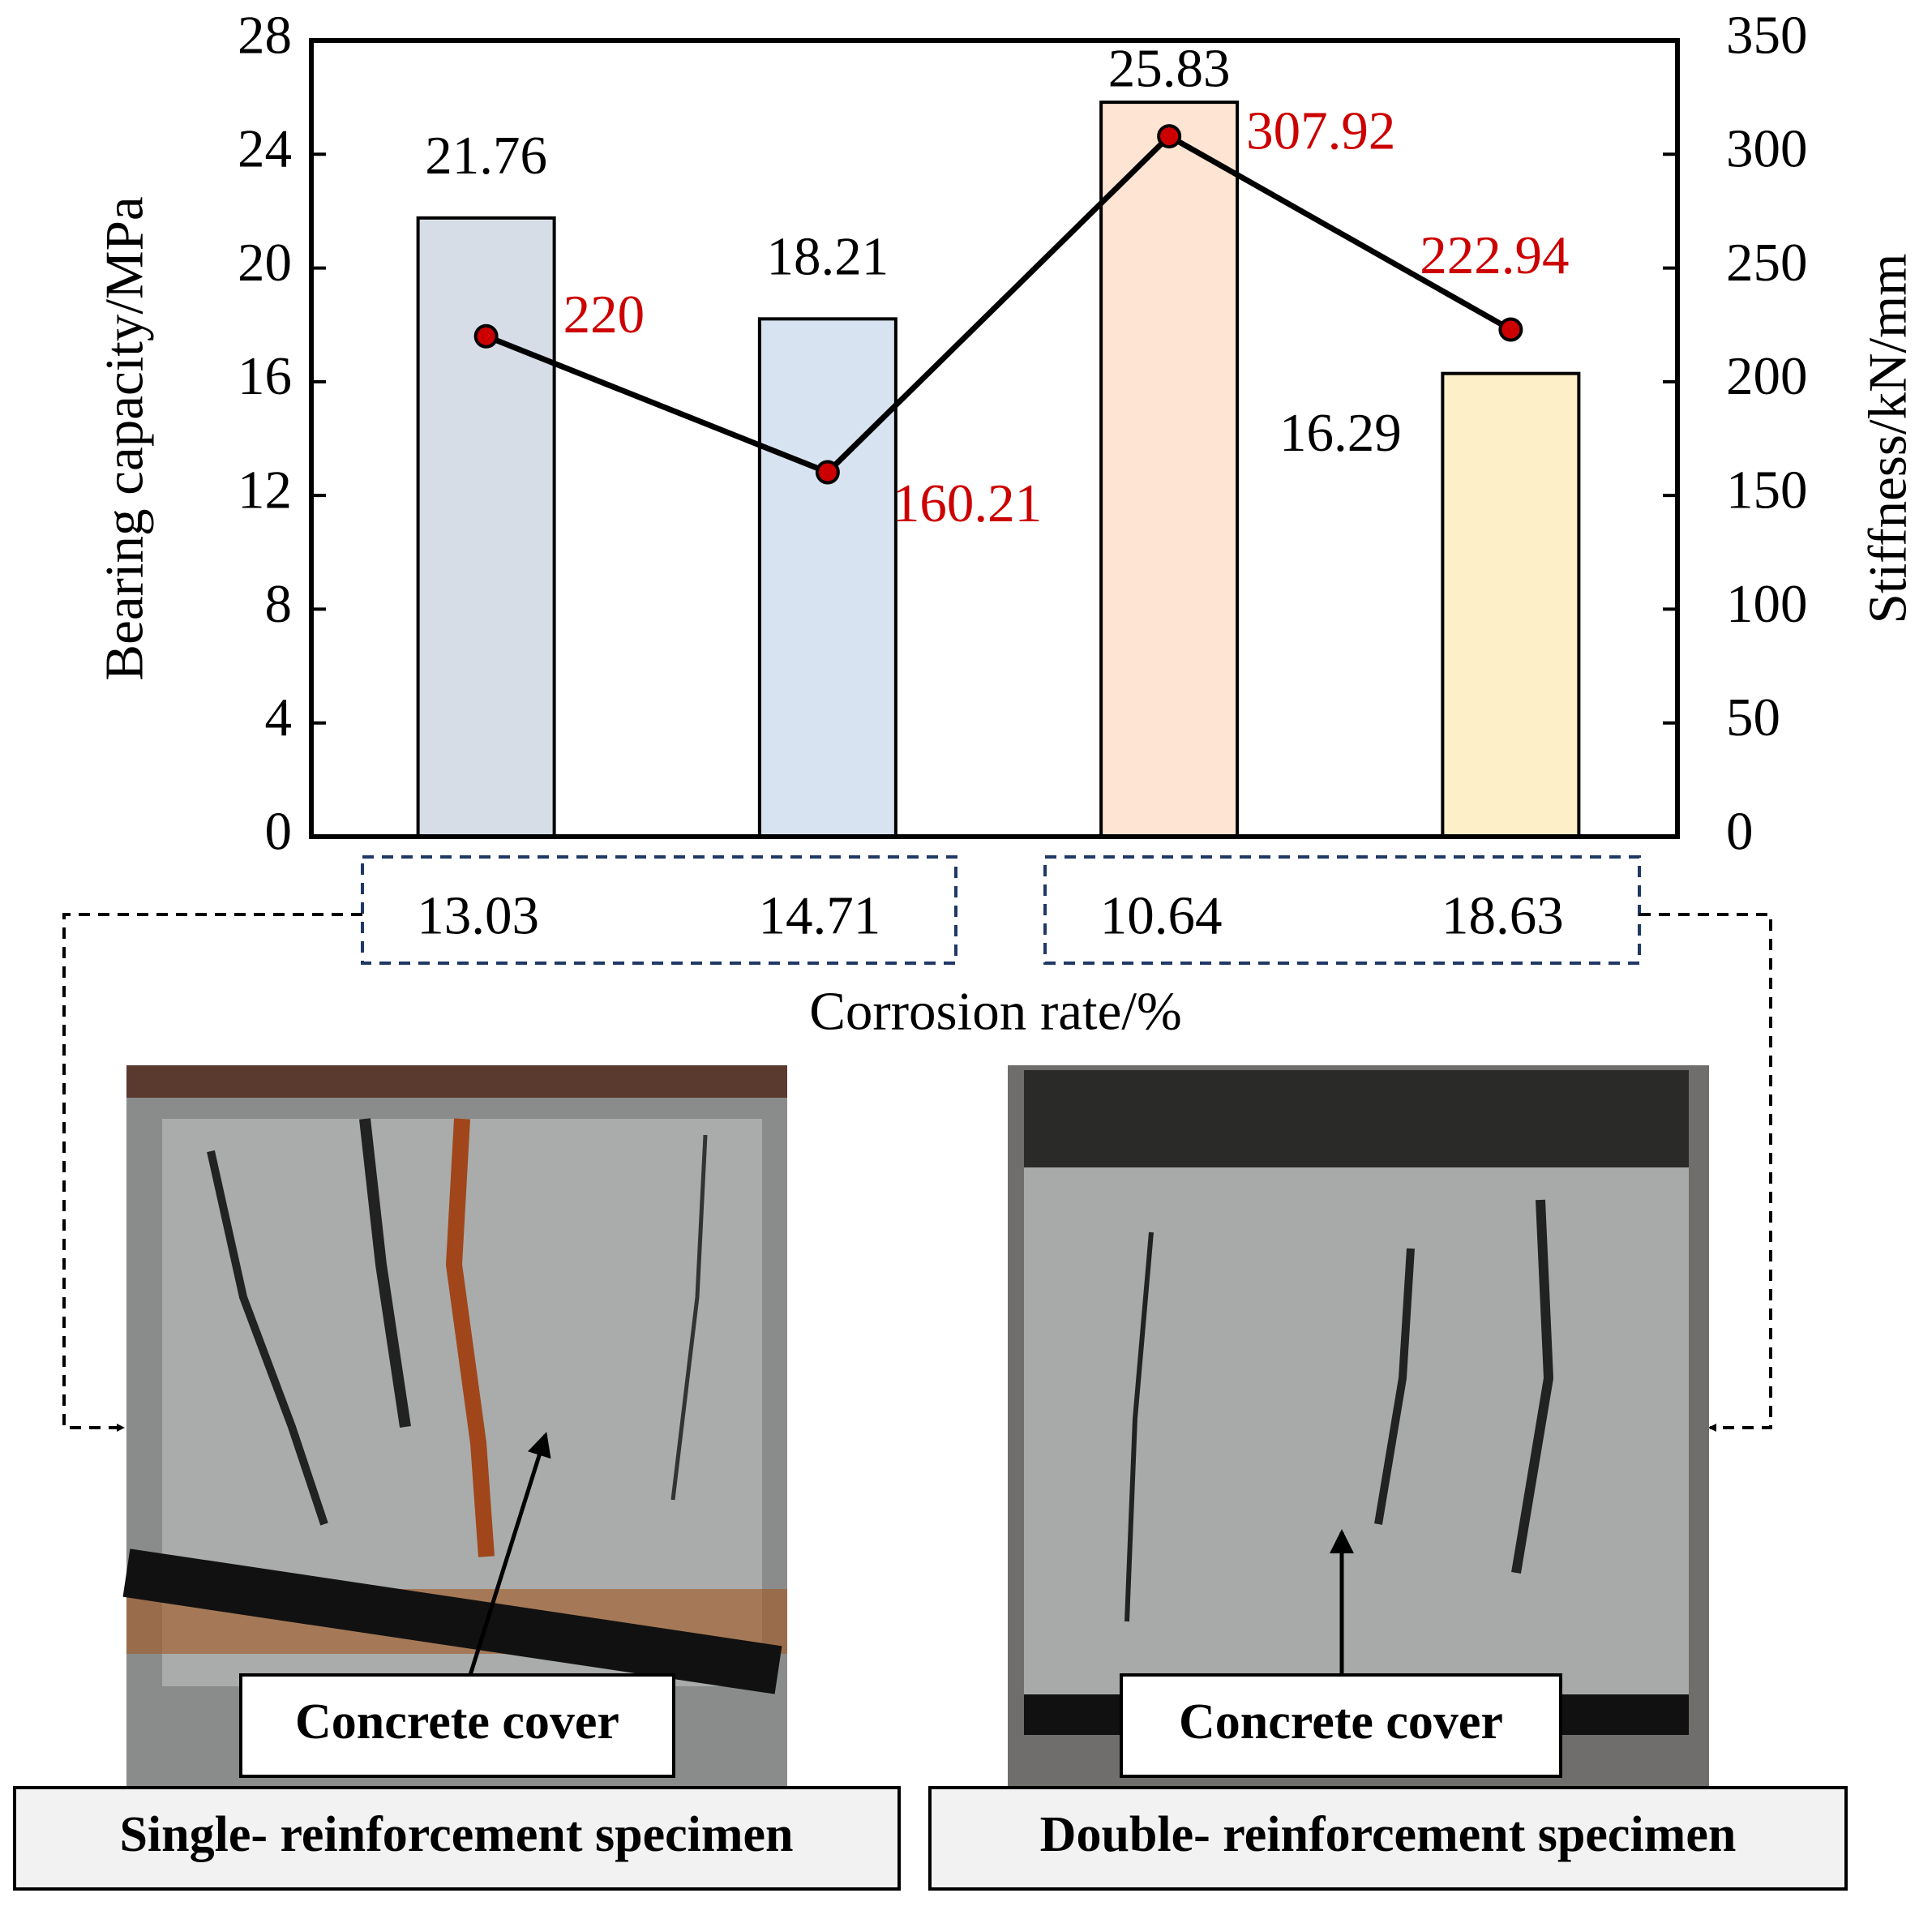 The height and width of the screenshot is (1906, 1932). Describe the element at coordinates (279, 604) in the screenshot. I see `y-tick-label: 8` at that location.